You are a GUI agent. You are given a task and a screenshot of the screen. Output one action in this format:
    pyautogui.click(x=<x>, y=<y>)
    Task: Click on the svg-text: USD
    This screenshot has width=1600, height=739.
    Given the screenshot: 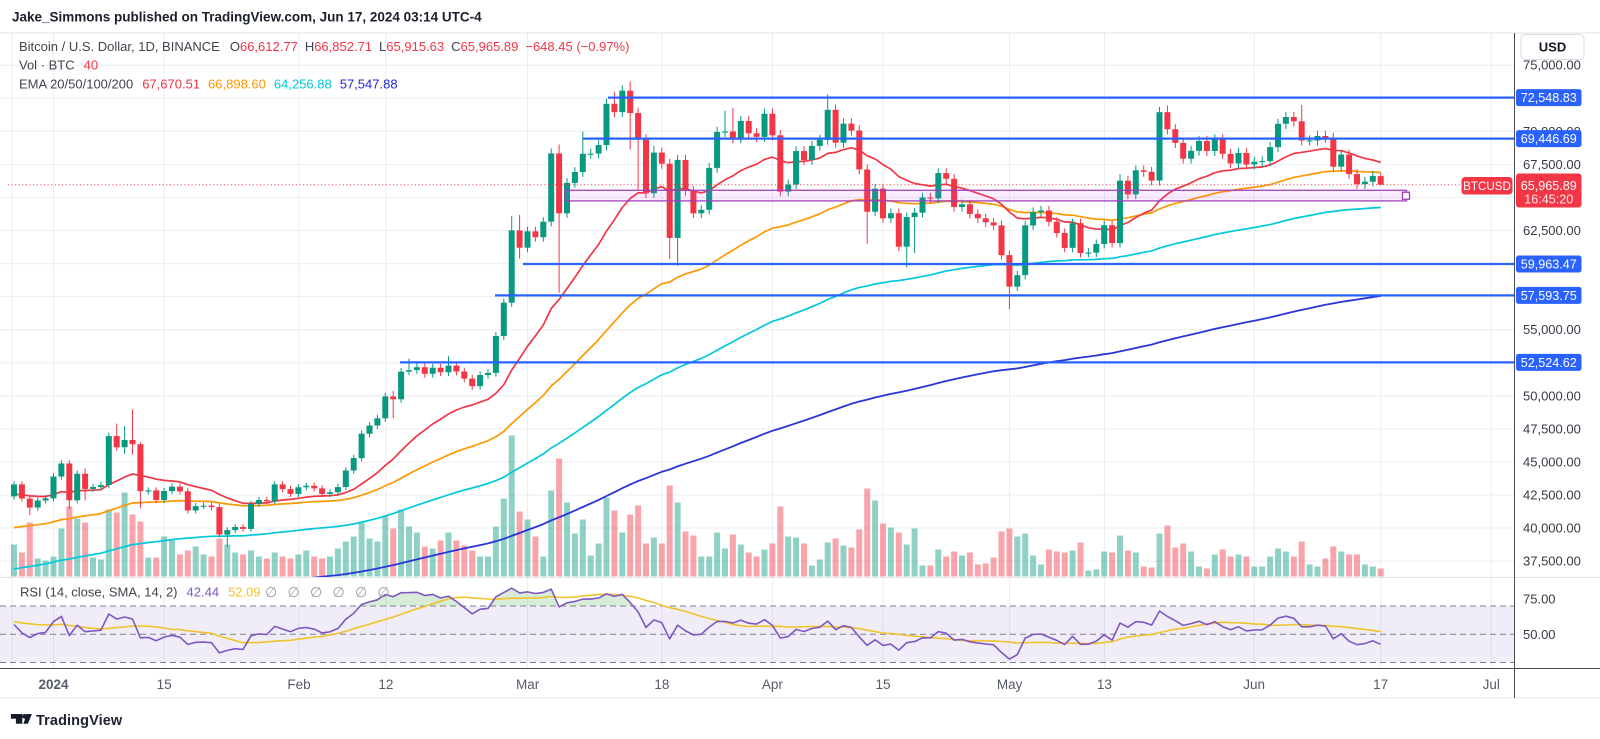 What is the action you would take?
    pyautogui.click(x=1552, y=47)
    